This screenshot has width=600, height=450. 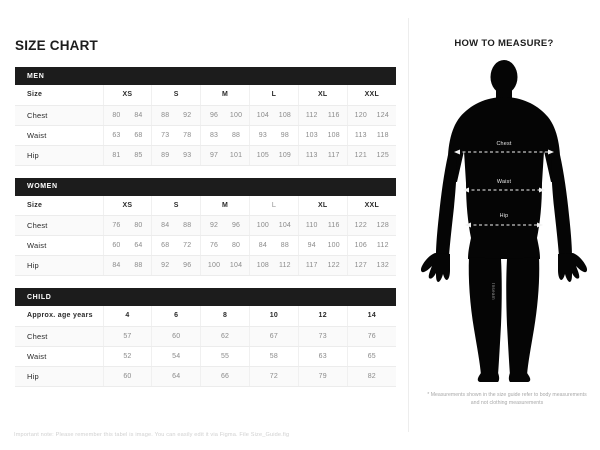 I want to click on value: 88, so click(x=236, y=135).